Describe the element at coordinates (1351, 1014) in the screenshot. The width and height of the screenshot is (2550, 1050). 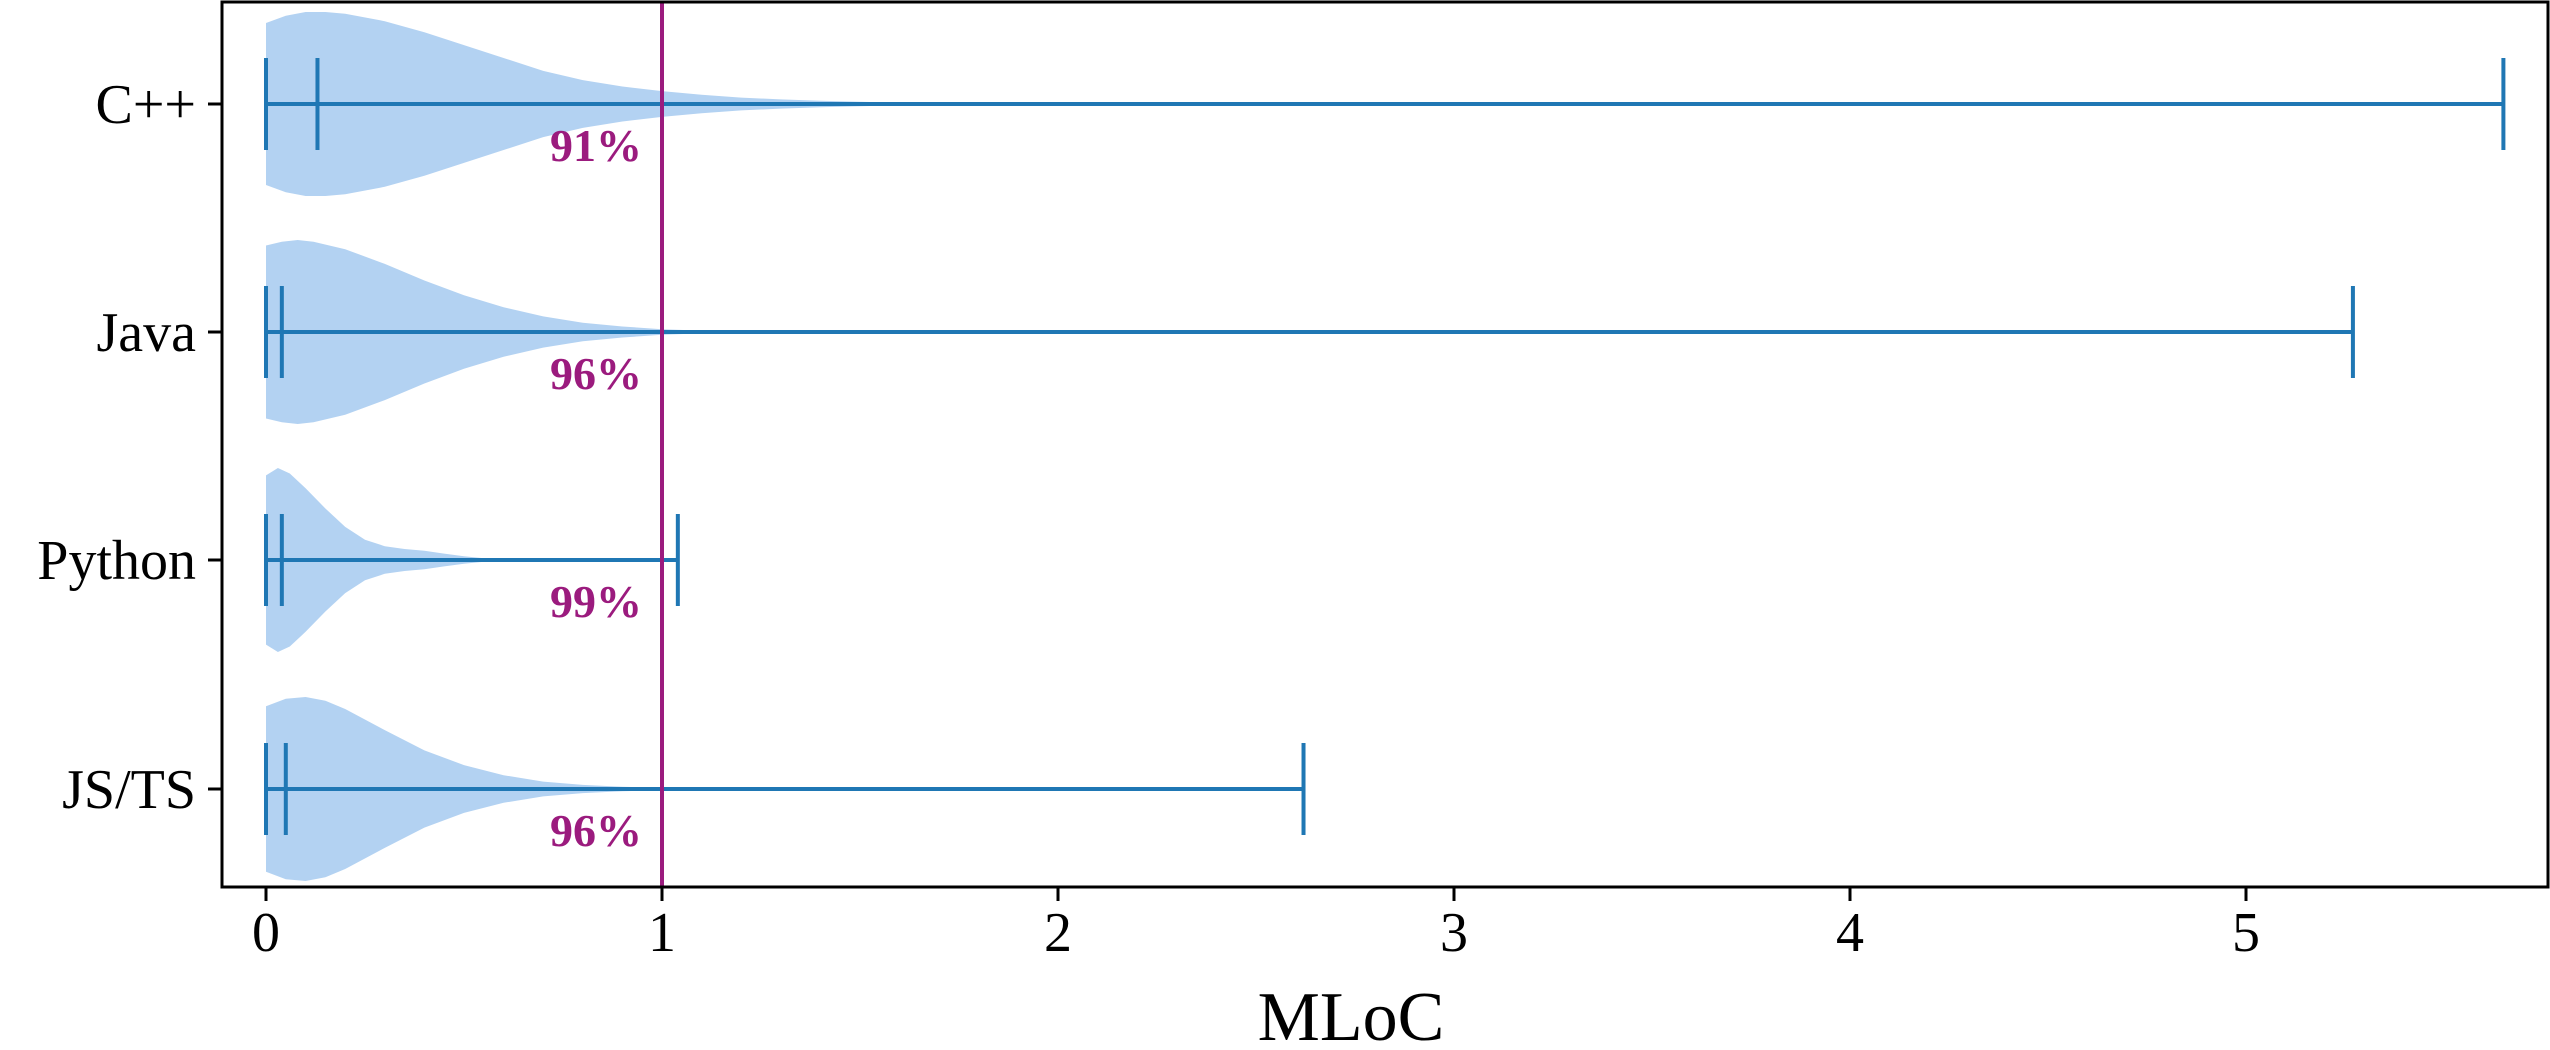
I see `x-axis-title: MLoC` at that location.